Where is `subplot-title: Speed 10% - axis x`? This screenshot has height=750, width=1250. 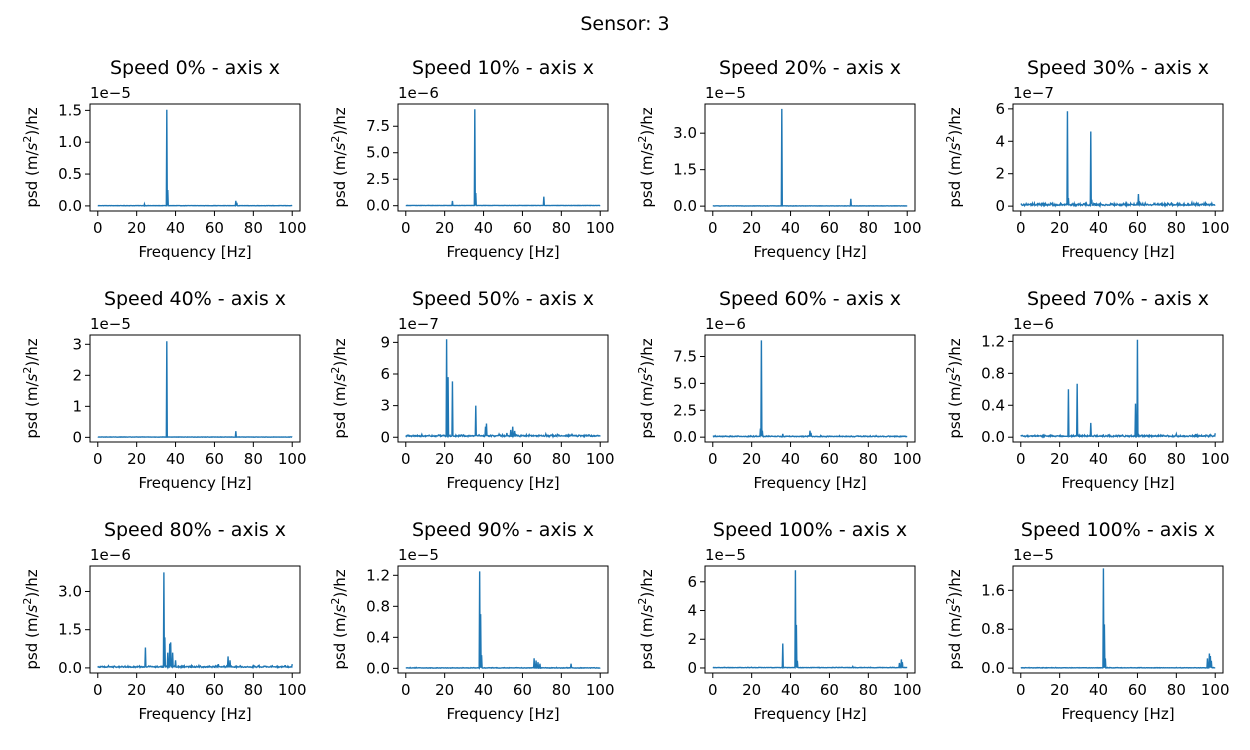
subplot-title: Speed 10% - axis x is located at coordinates (503, 68).